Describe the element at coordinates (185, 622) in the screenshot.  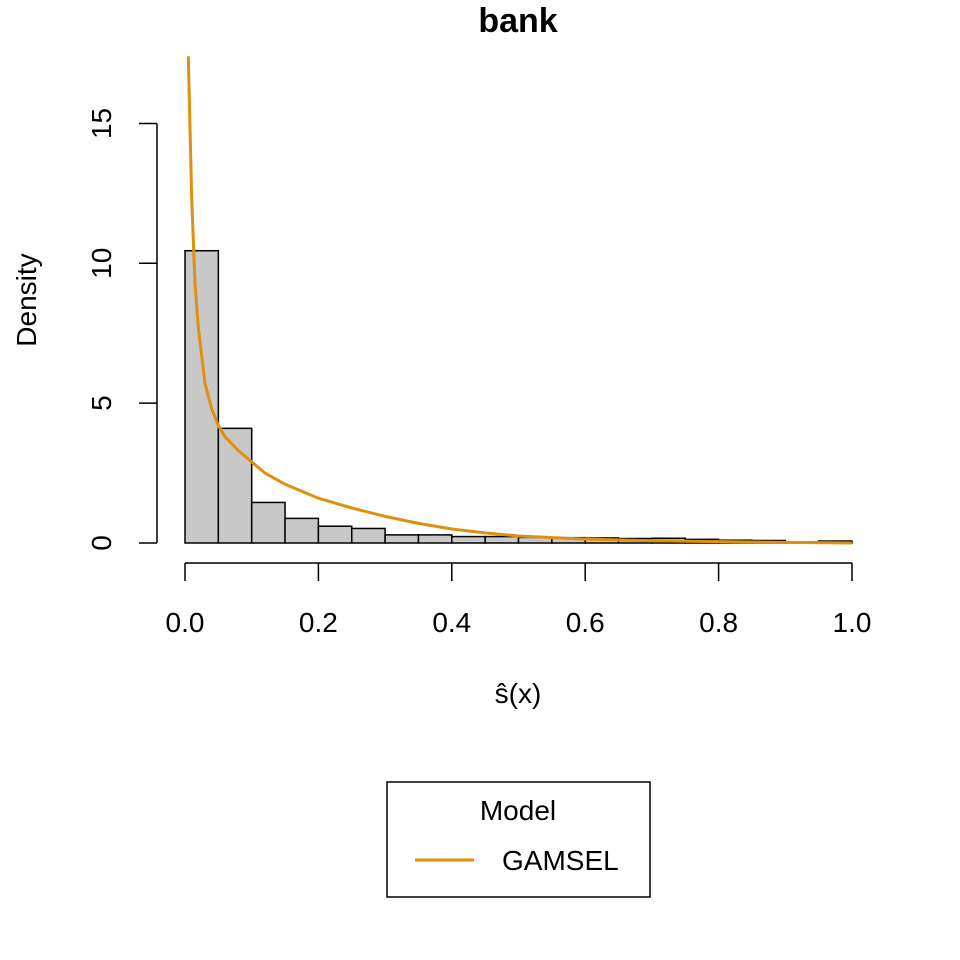
I see `x-tick-label: 0.0` at that location.